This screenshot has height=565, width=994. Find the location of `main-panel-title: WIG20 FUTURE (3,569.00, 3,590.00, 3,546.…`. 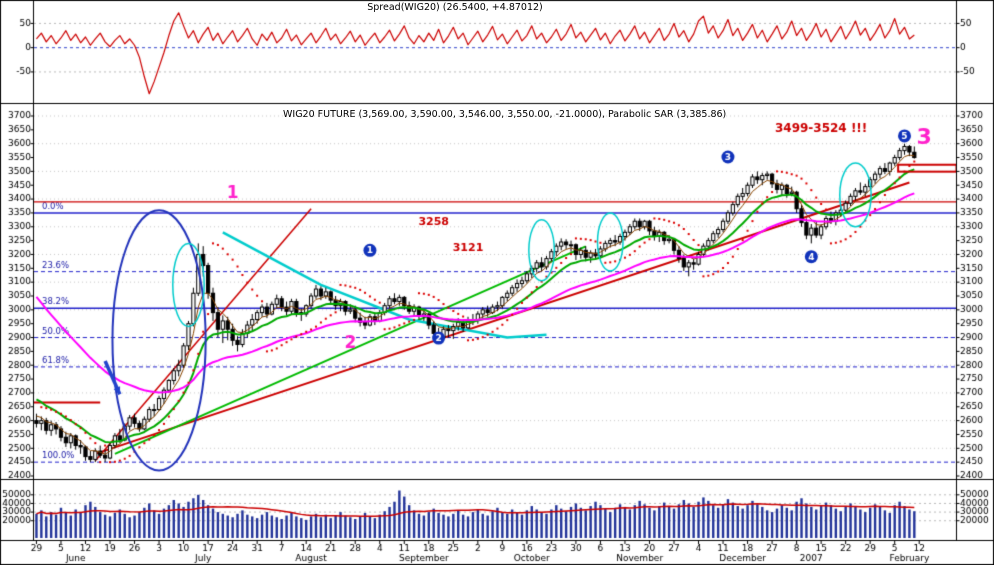

main-panel-title: WIG20 FUTURE (3,569.00, 3,590.00, 3,546.… is located at coordinates (505, 114).